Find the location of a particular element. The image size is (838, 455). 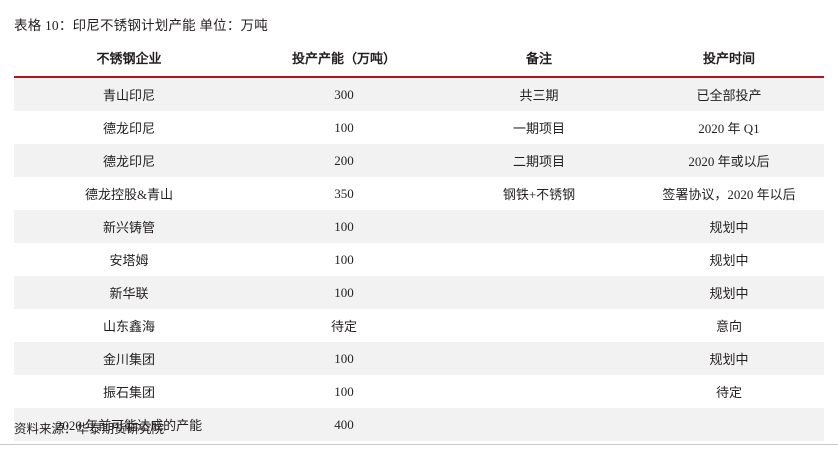

cell-time: 2020 年或以后 is located at coordinates (729, 161).